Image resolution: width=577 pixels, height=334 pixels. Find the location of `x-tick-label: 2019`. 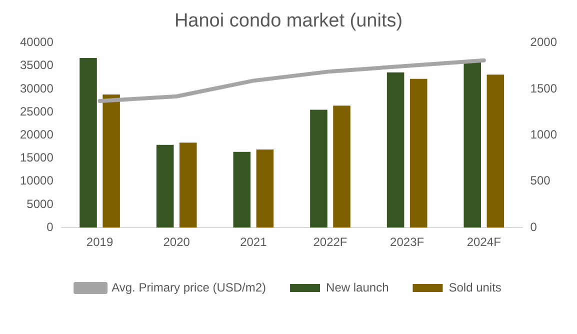

x-tick-label: 2019 is located at coordinates (100, 242).